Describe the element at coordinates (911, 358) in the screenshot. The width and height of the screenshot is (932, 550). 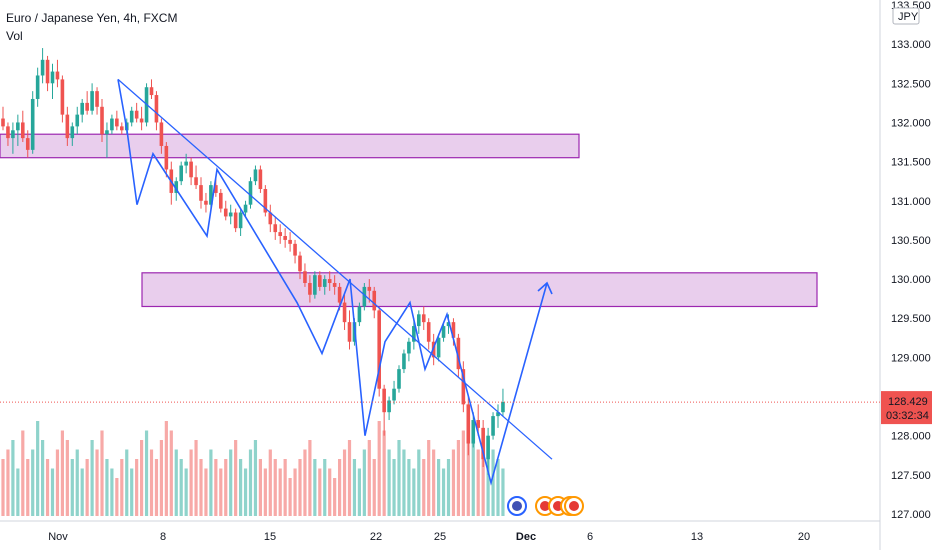
I see `price-tick-label: 129.000` at that location.